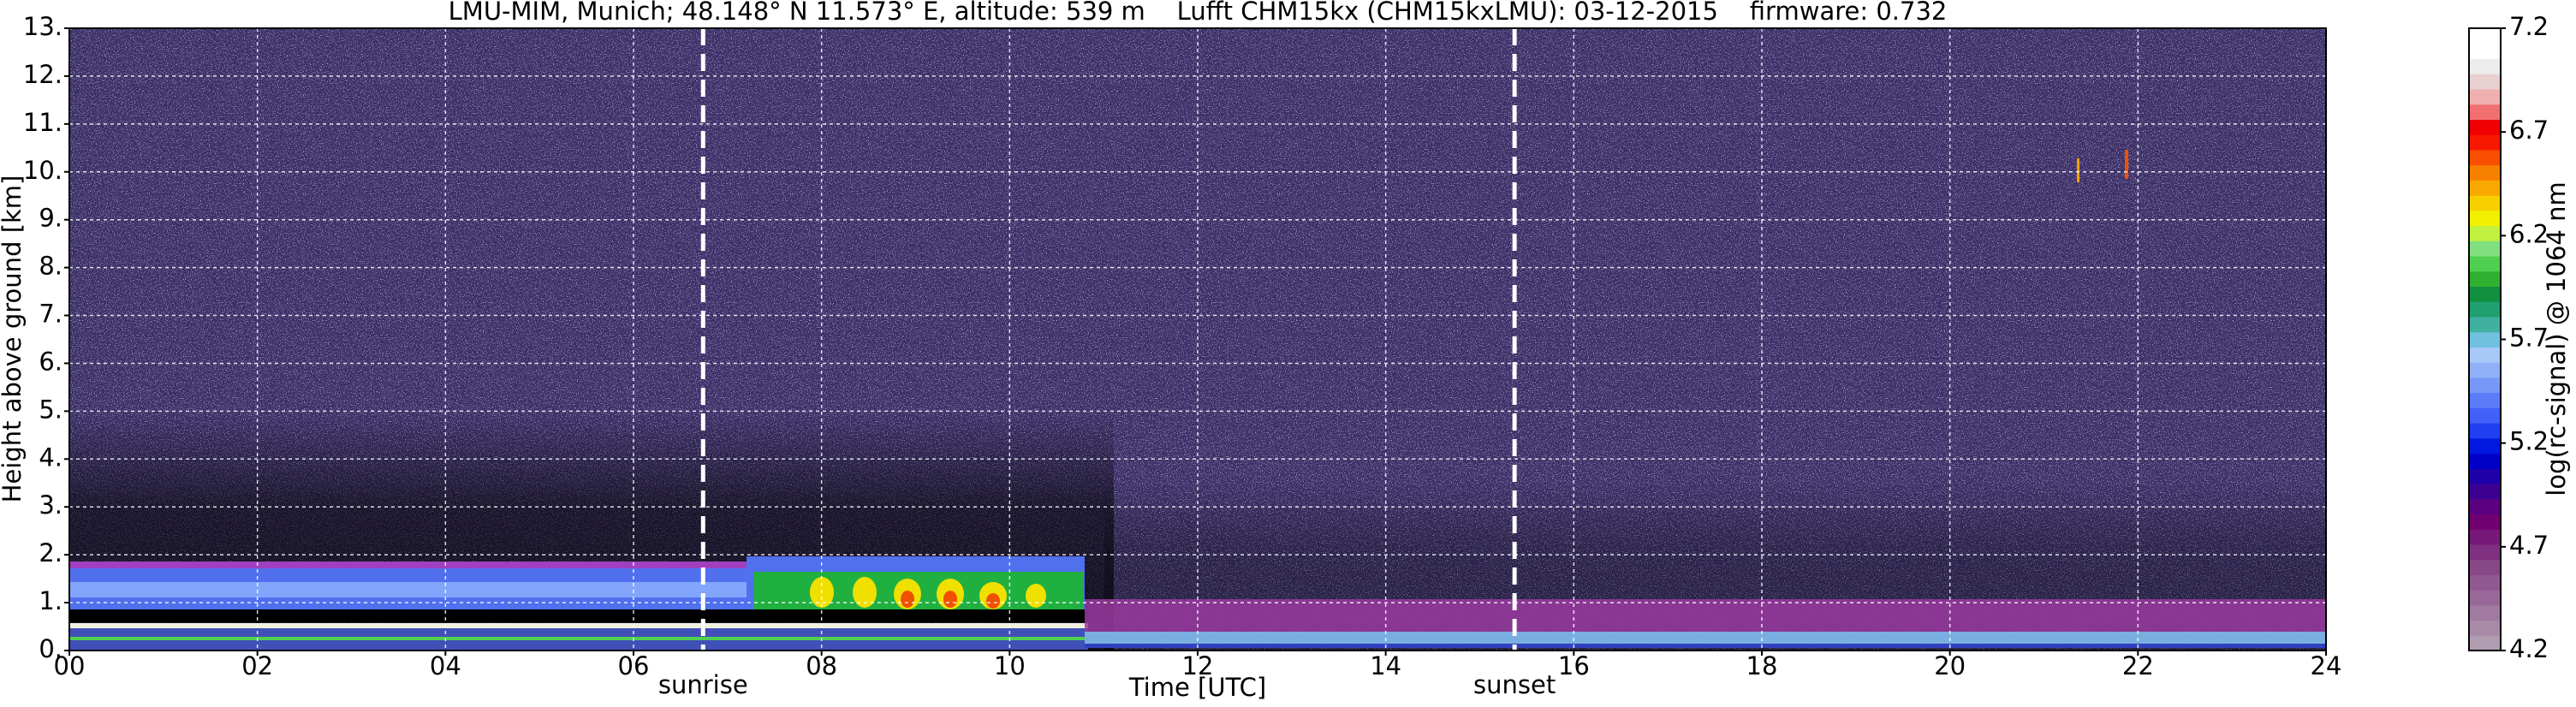 This screenshot has height=707, width=2576. Describe the element at coordinates (50, 648) in the screenshot. I see `y-tick-label: 0.` at that location.